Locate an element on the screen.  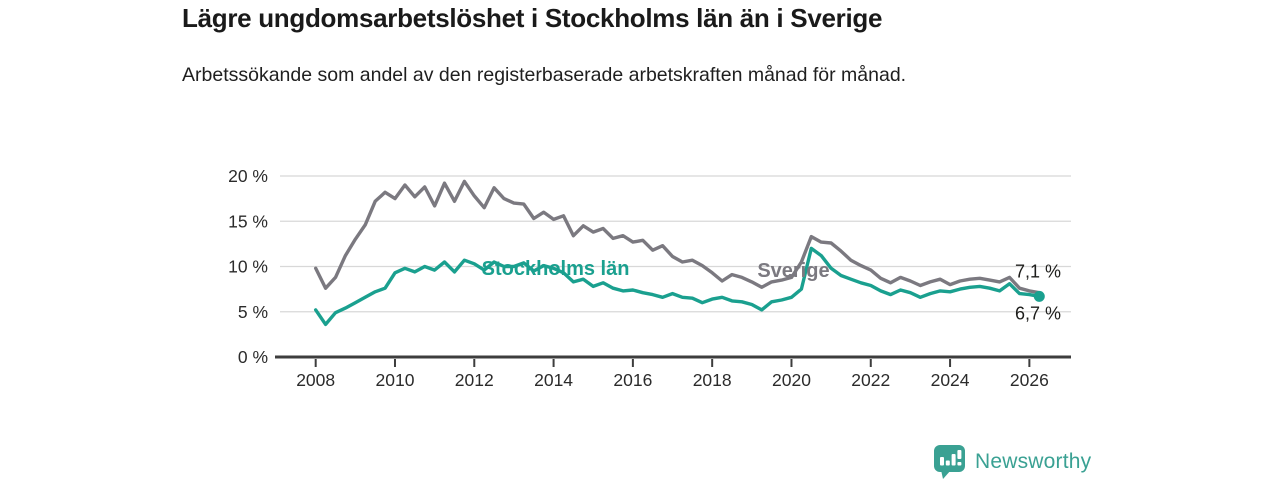
y-tick-label: 0 % is located at coordinates (253, 357).